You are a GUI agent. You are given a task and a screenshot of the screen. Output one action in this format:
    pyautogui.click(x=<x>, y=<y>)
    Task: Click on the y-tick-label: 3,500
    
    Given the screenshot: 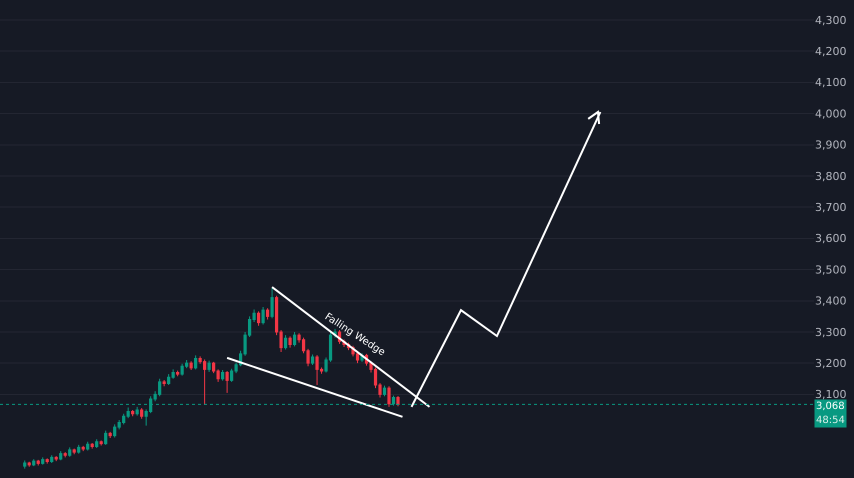 What is the action you would take?
    pyautogui.click(x=830, y=269)
    